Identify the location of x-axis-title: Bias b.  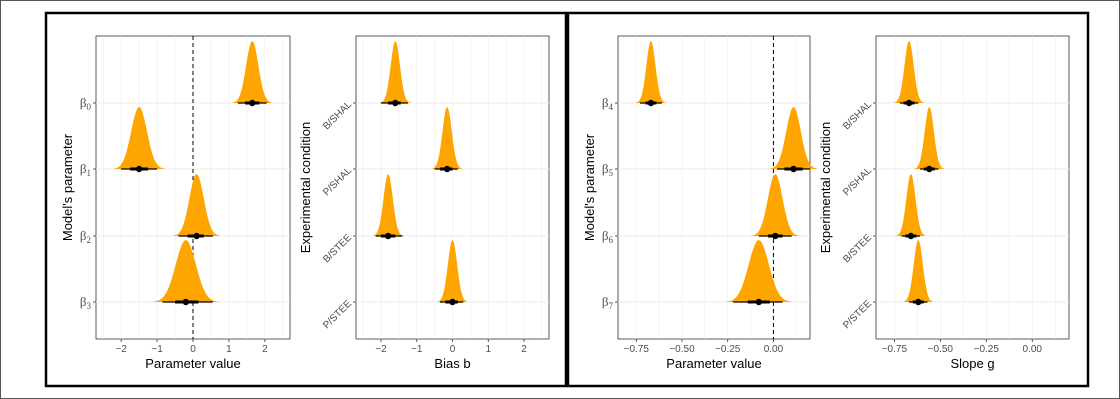
(452, 363).